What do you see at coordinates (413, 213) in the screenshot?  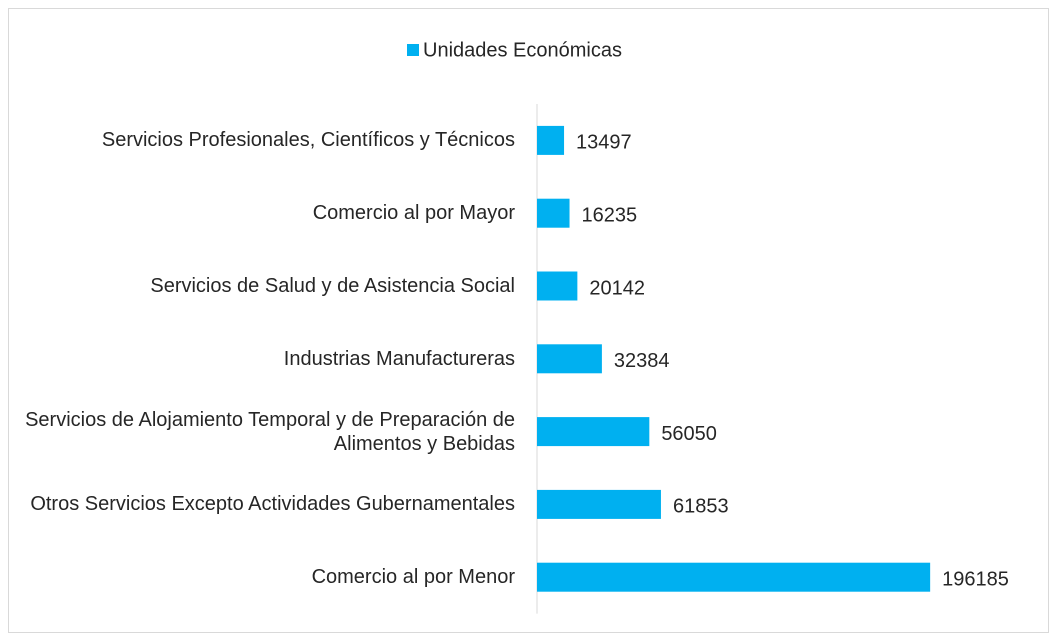 I see `y-tick-label: Comercio al por Mayor` at bounding box center [413, 213].